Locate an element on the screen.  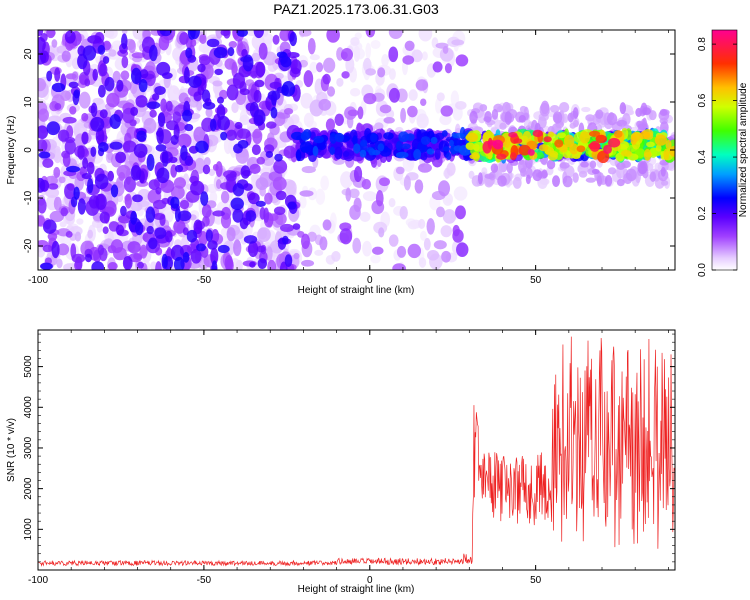
snr-x-tick-label: 50 is located at coordinates (536, 580).